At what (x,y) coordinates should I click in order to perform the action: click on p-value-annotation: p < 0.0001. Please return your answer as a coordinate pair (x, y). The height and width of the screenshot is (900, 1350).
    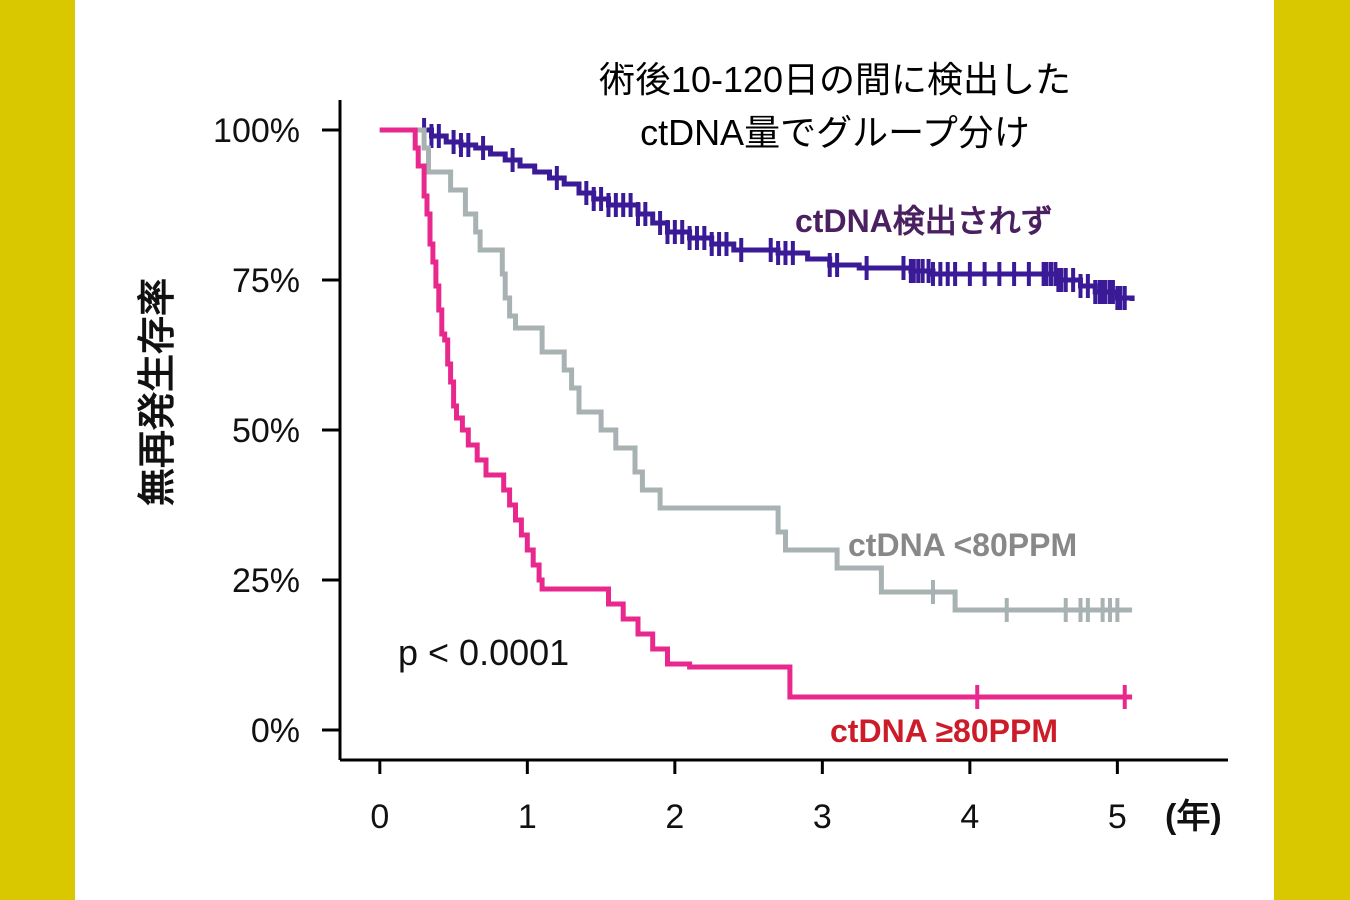
    Looking at the image, I should click on (483, 652).